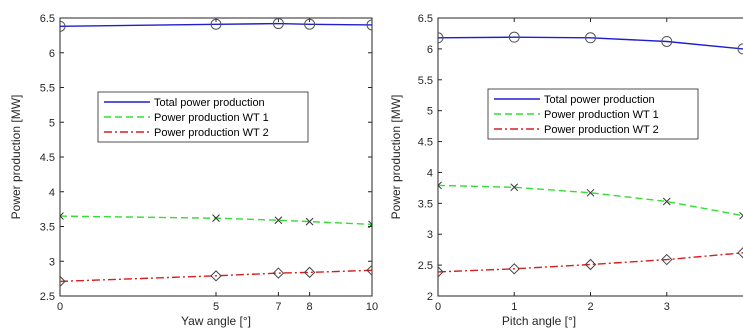 The image size is (743, 329). What do you see at coordinates (430, 297) in the screenshot?
I see `y-tick-label: 2` at bounding box center [430, 297].